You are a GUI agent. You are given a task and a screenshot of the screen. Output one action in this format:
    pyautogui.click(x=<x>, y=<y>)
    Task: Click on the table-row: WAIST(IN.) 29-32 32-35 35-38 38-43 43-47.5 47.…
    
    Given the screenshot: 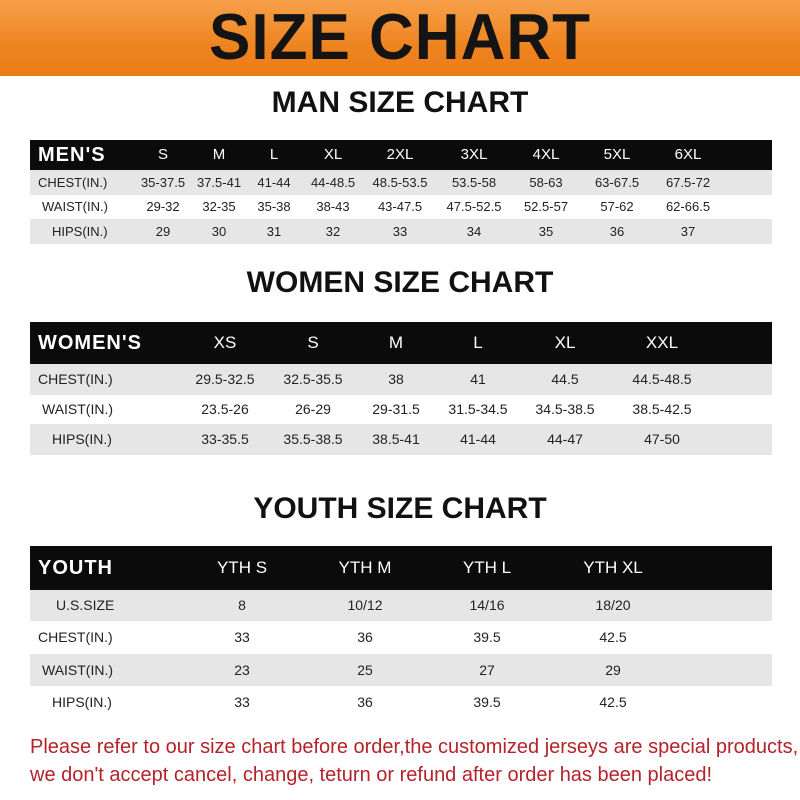 What is the action you would take?
    pyautogui.click(x=401, y=207)
    